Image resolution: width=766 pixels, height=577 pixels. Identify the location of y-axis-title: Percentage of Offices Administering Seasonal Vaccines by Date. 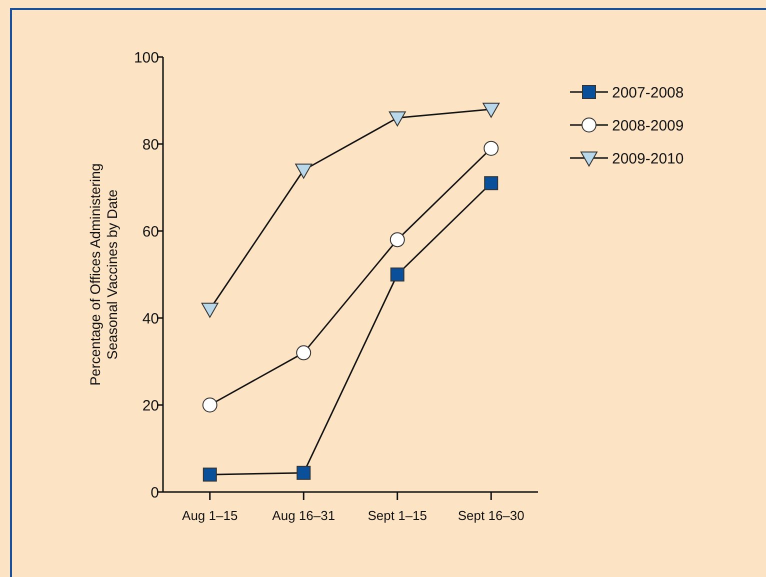
(103, 274).